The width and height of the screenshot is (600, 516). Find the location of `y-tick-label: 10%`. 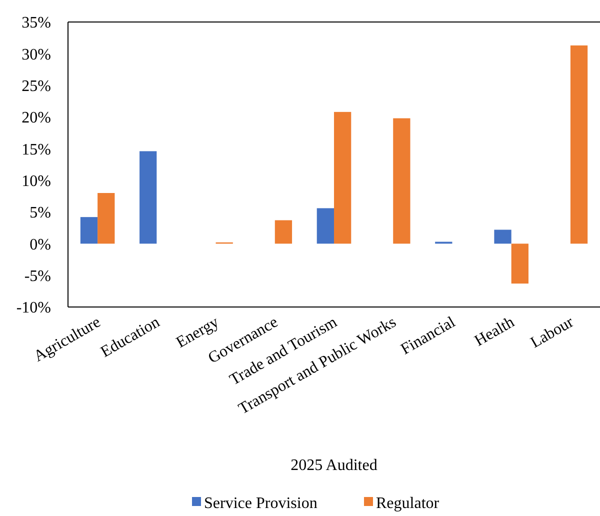

y-tick-label: 10% is located at coordinates (36, 181).